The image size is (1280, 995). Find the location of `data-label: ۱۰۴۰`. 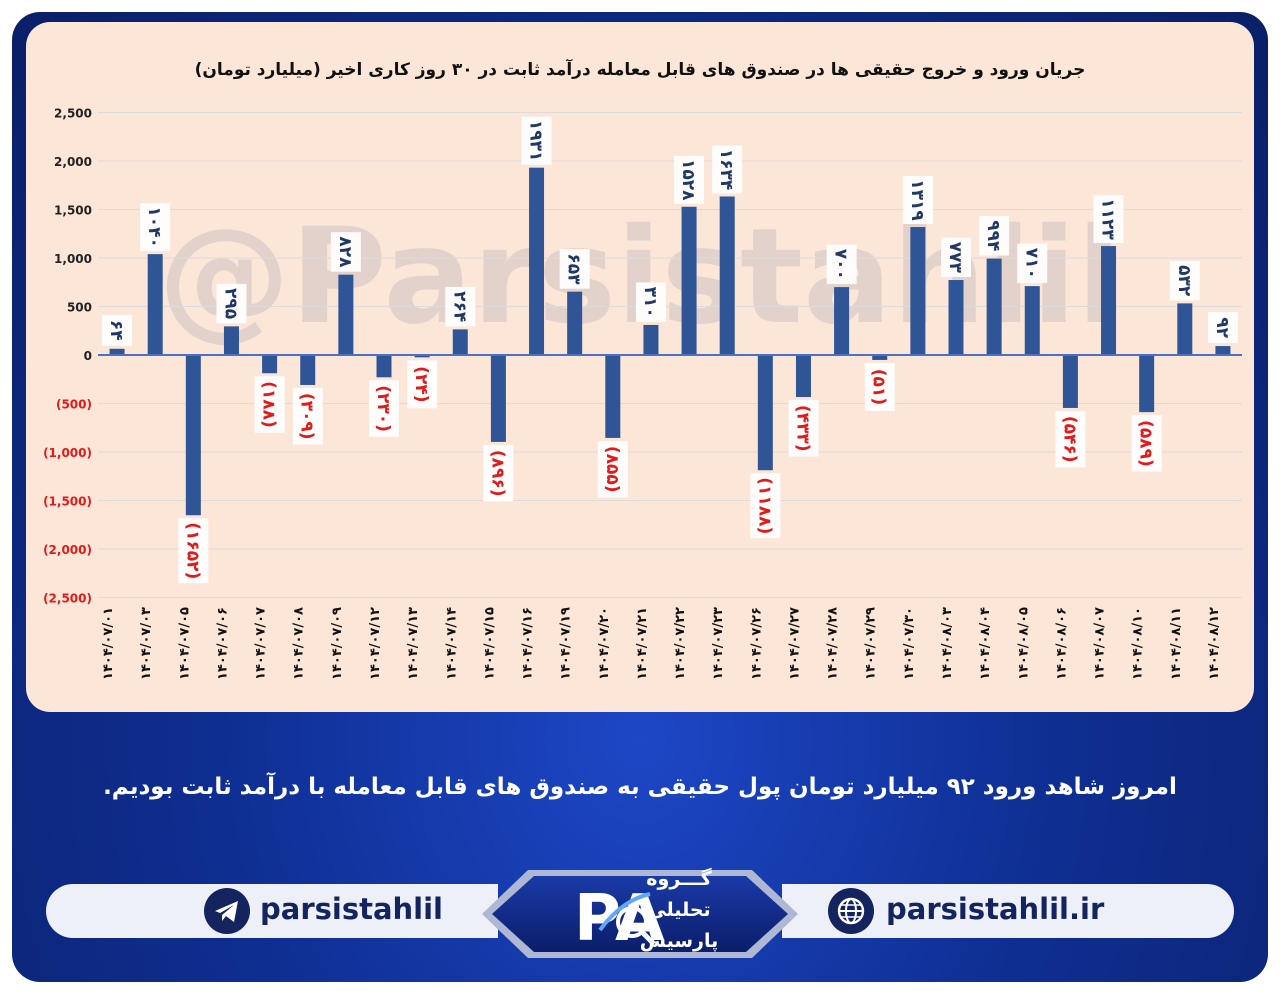

data-label: ۱۰۴۰ is located at coordinates (155, 227).